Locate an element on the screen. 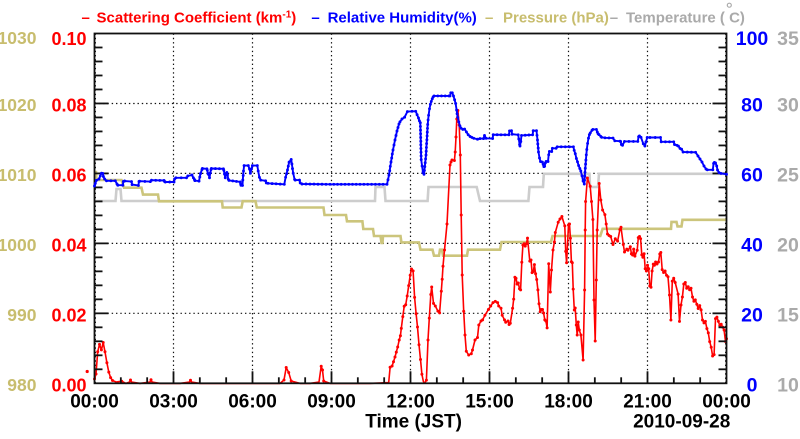  svg-text: 40 is located at coordinates (752, 246).